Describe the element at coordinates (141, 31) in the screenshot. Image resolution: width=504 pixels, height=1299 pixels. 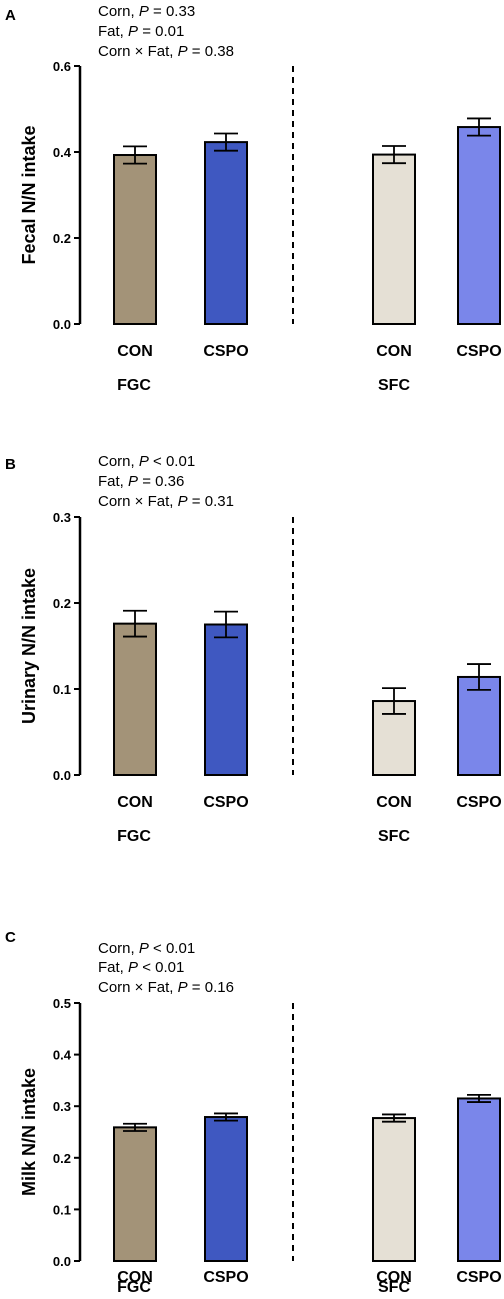
I see `stat-line-2: Fat, P = 0.01` at that location.